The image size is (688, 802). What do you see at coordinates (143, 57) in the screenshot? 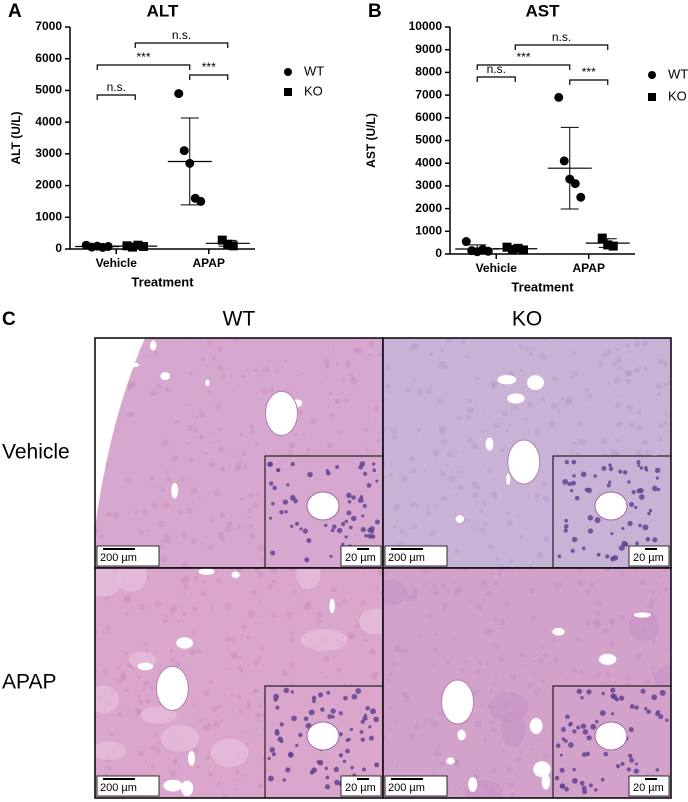
I see `significance-label: ***` at bounding box center [143, 57].